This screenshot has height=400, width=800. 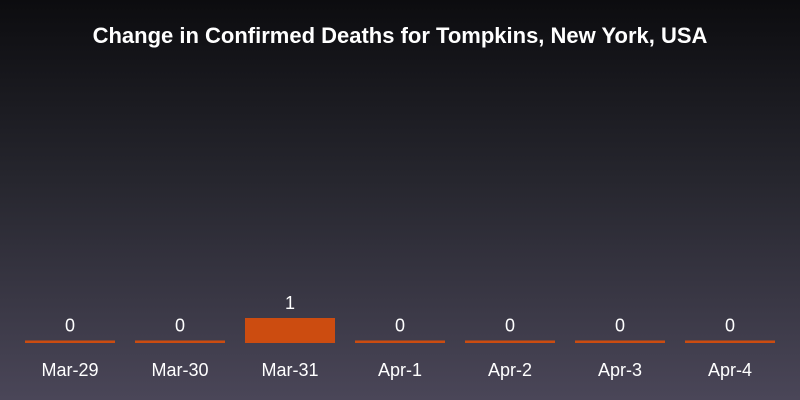 I want to click on value-labels-layer: 0 0 1 0 0 0 0, so click(x=400, y=314).